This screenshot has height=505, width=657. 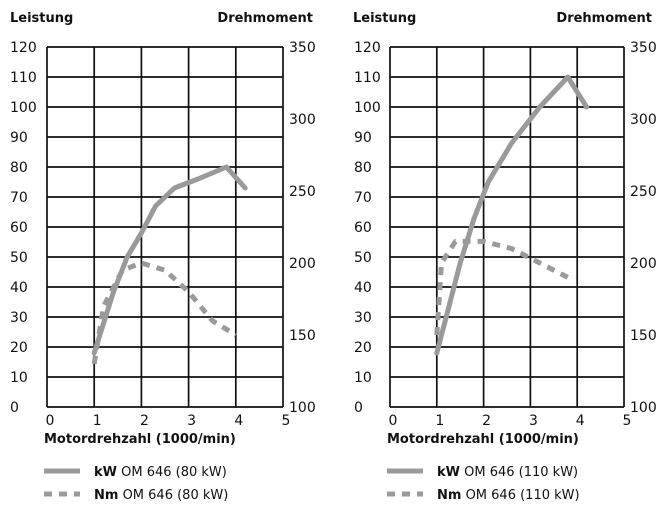 I want to click on legend-label: kW OM 646 (80 kW), so click(x=160, y=472).